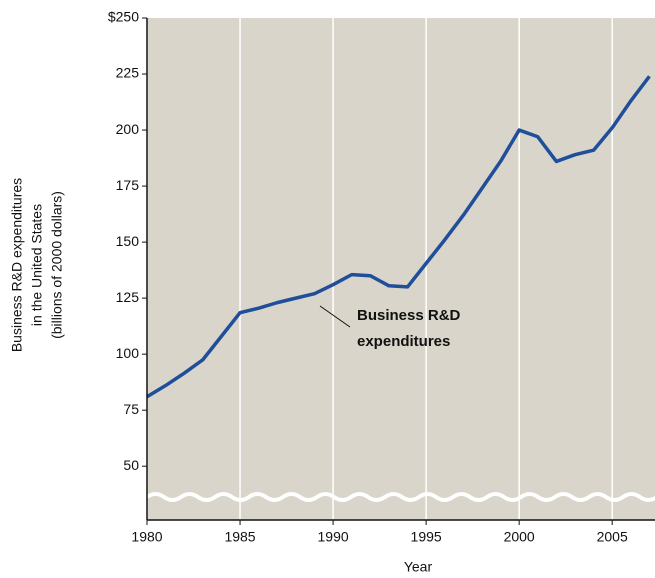 Image resolution: width=655 pixels, height=578 pixels. I want to click on x-tick-label: 2005, so click(612, 537).